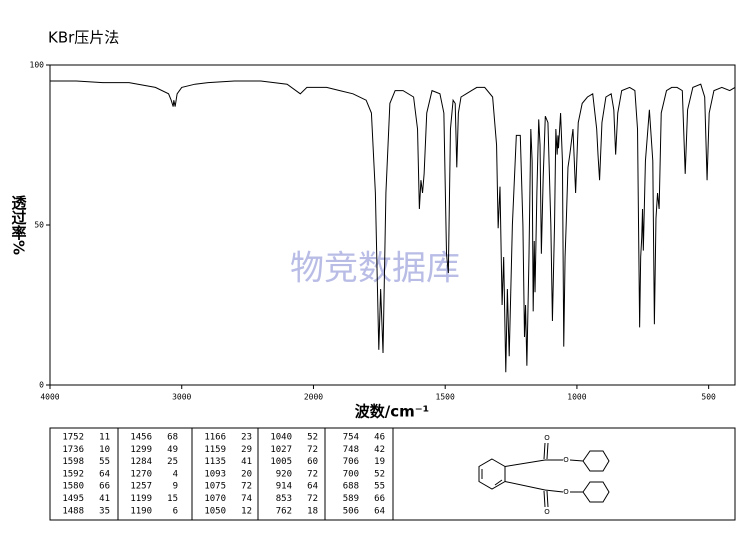  Describe the element at coordinates (576, 397) in the screenshot. I see `x-tick-label: 1000` at that location.